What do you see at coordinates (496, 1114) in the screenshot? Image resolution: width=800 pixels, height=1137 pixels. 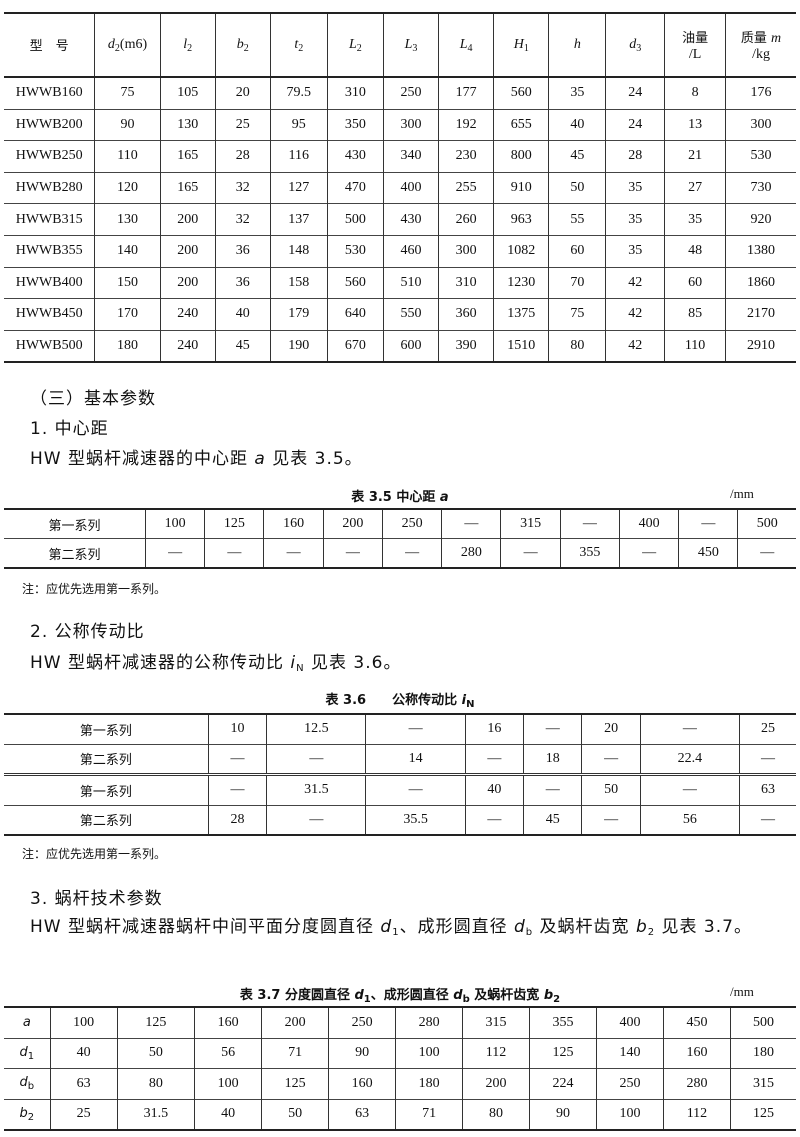 I see `table-cell: 80` at bounding box center [496, 1114].